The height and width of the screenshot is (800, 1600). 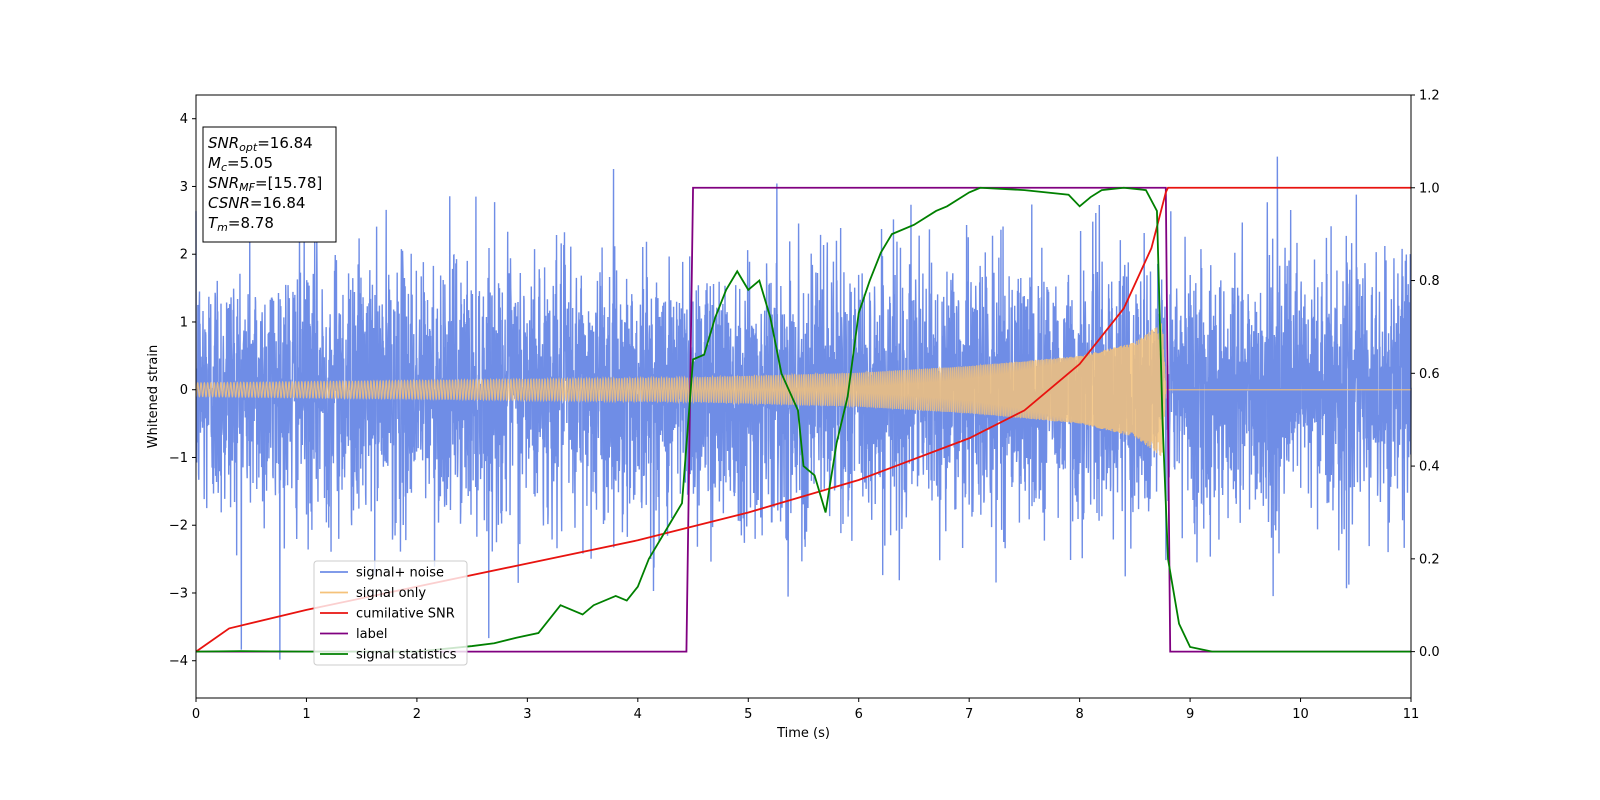 What do you see at coordinates (803, 733) in the screenshot?
I see `x-axis-label: Time (s)` at bounding box center [803, 733].